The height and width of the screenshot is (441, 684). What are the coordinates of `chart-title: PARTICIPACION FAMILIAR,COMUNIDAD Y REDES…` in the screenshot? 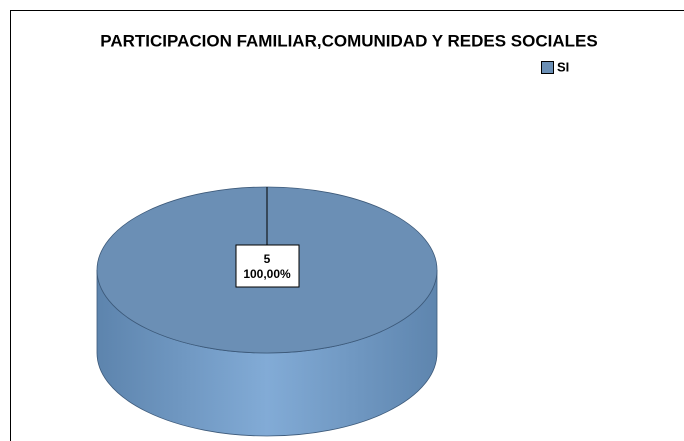 It's located at (348, 40).